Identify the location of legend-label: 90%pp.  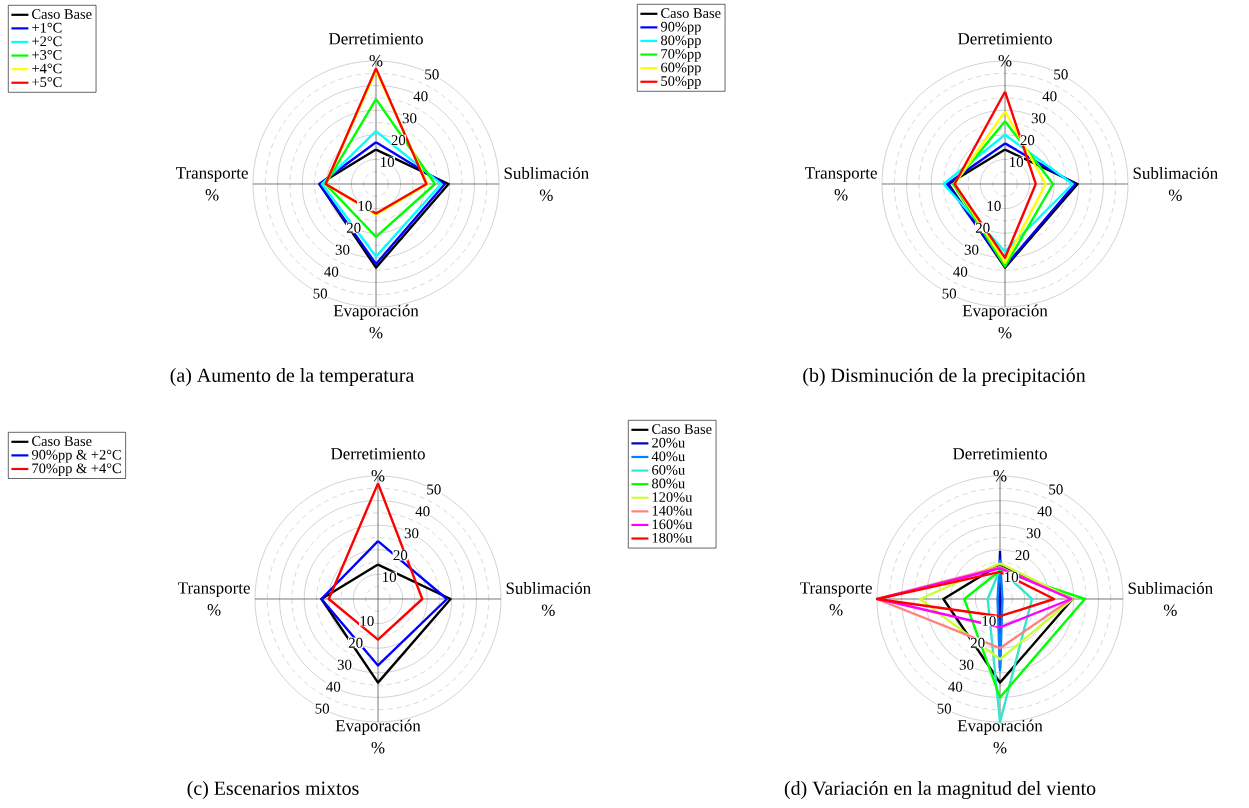
(680, 28).